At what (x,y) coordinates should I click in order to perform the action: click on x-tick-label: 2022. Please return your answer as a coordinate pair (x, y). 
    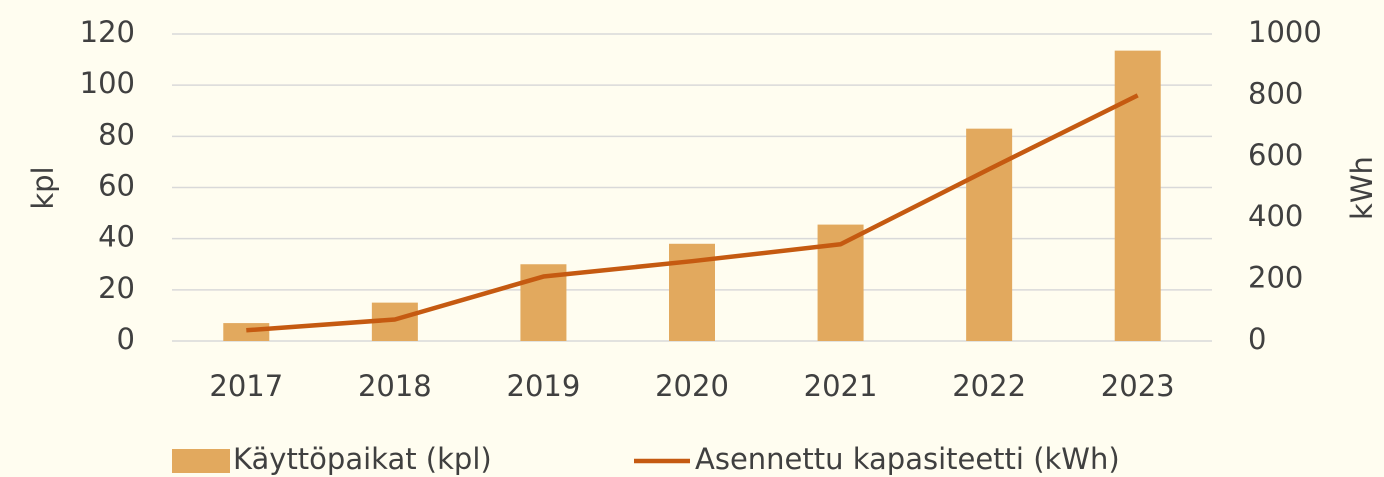
    Looking at the image, I should click on (989, 386).